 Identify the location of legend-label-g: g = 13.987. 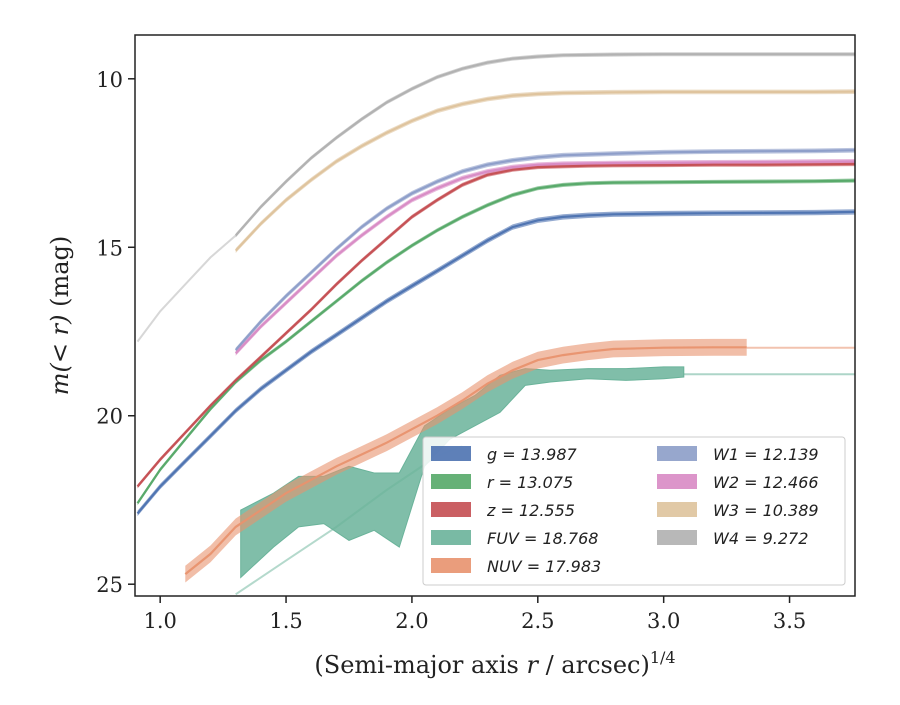
(532, 454).